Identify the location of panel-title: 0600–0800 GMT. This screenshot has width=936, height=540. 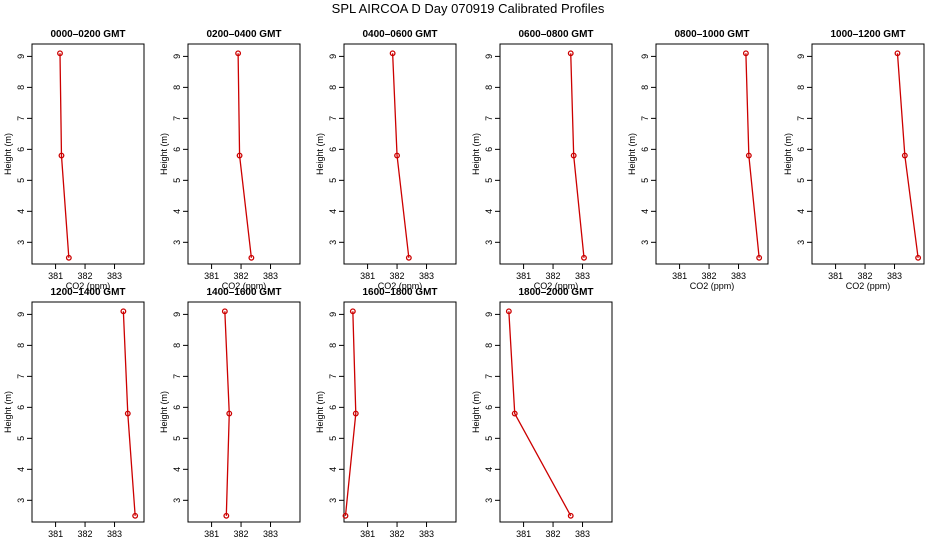
(555, 34).